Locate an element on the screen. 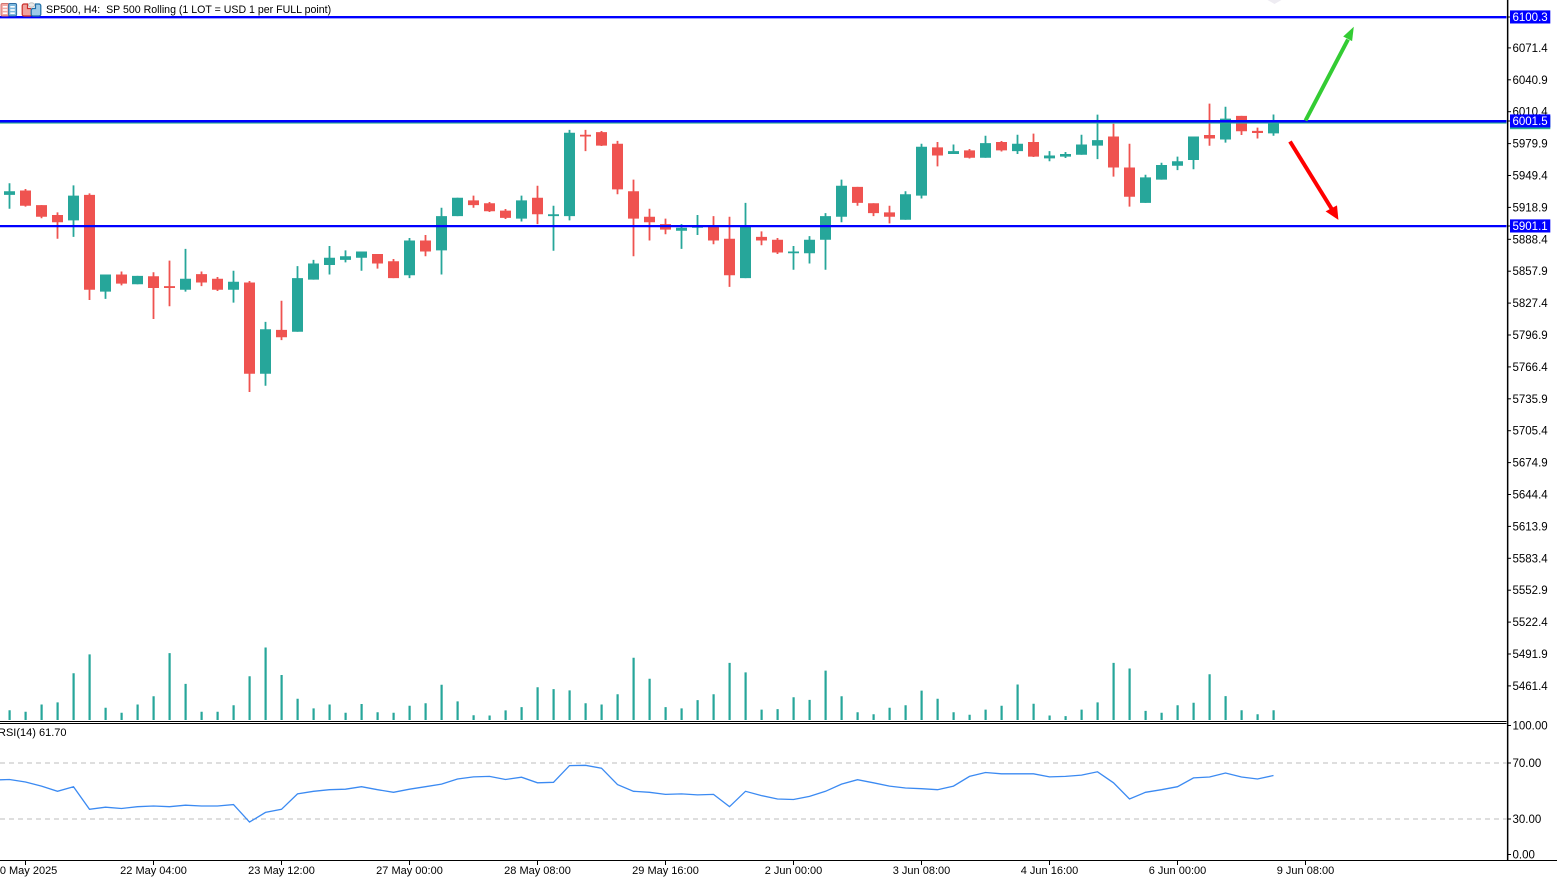 This screenshot has height=877, width=1557. svg-text: 5827.4 is located at coordinates (1531, 304).